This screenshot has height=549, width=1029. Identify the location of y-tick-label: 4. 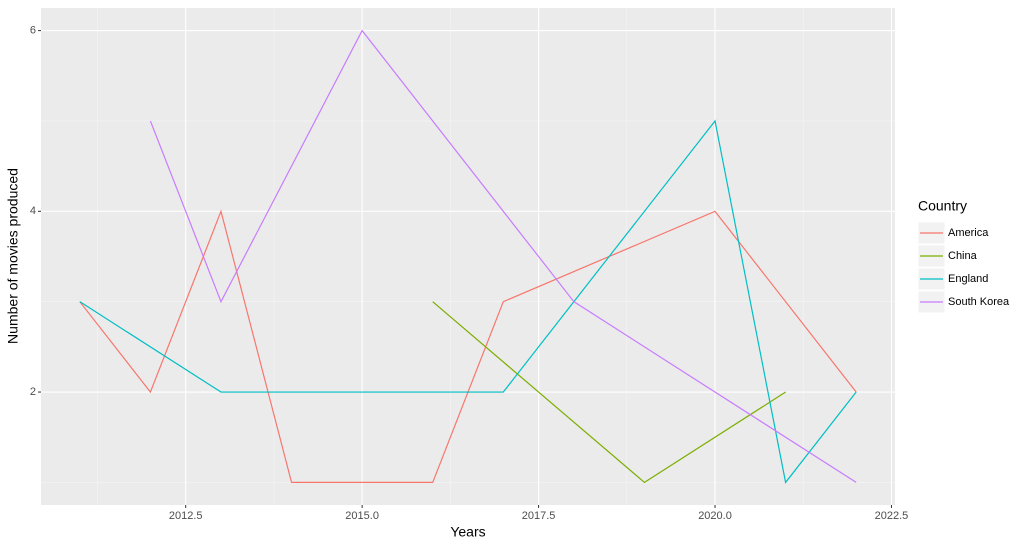
(33, 211).